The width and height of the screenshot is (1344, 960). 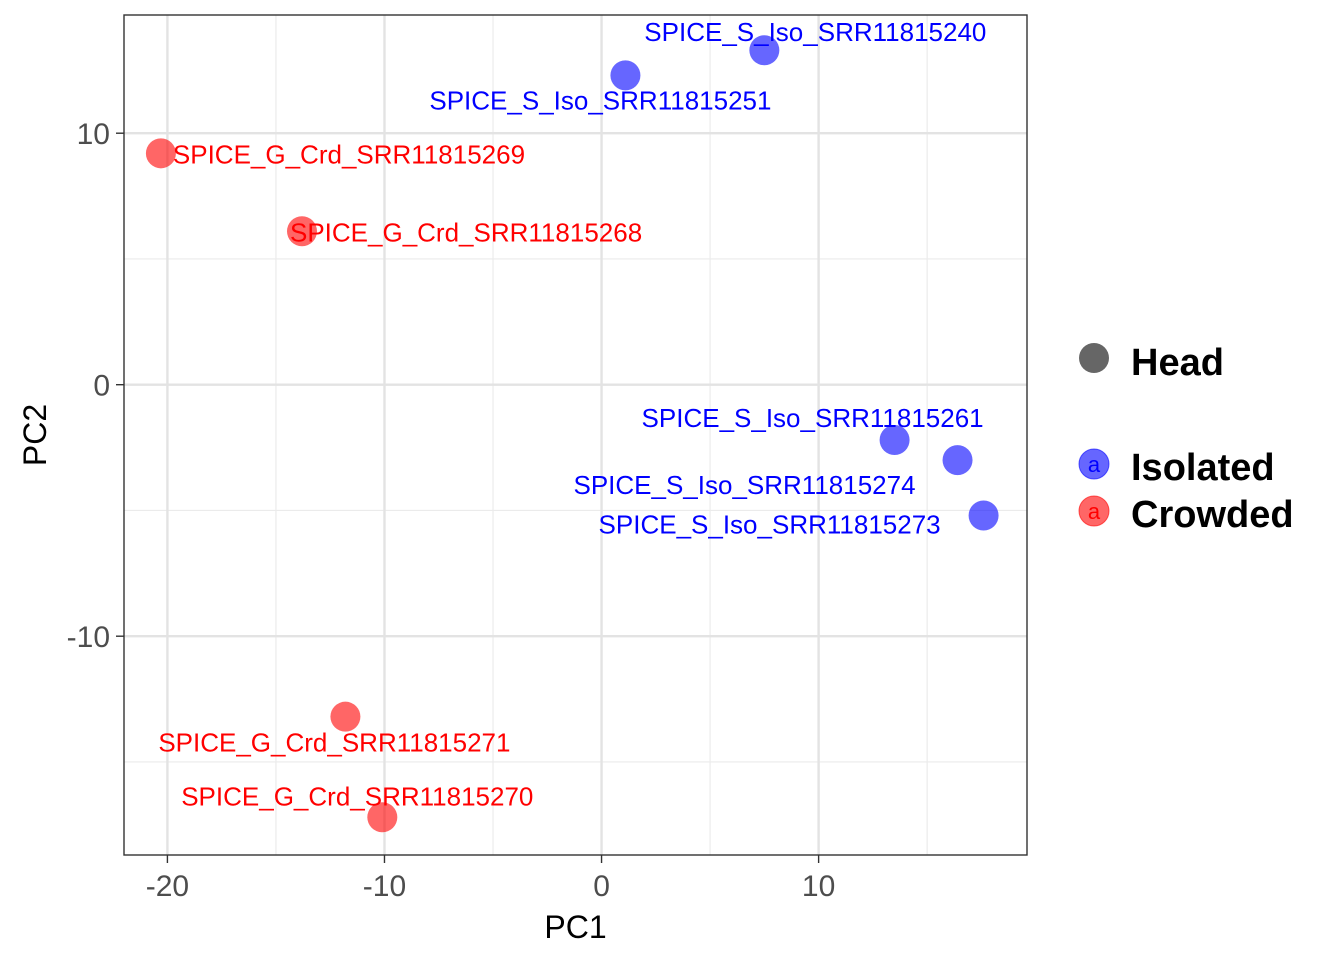 What do you see at coordinates (1177, 363) in the screenshot?
I see `legend-shape-title: Head` at bounding box center [1177, 363].